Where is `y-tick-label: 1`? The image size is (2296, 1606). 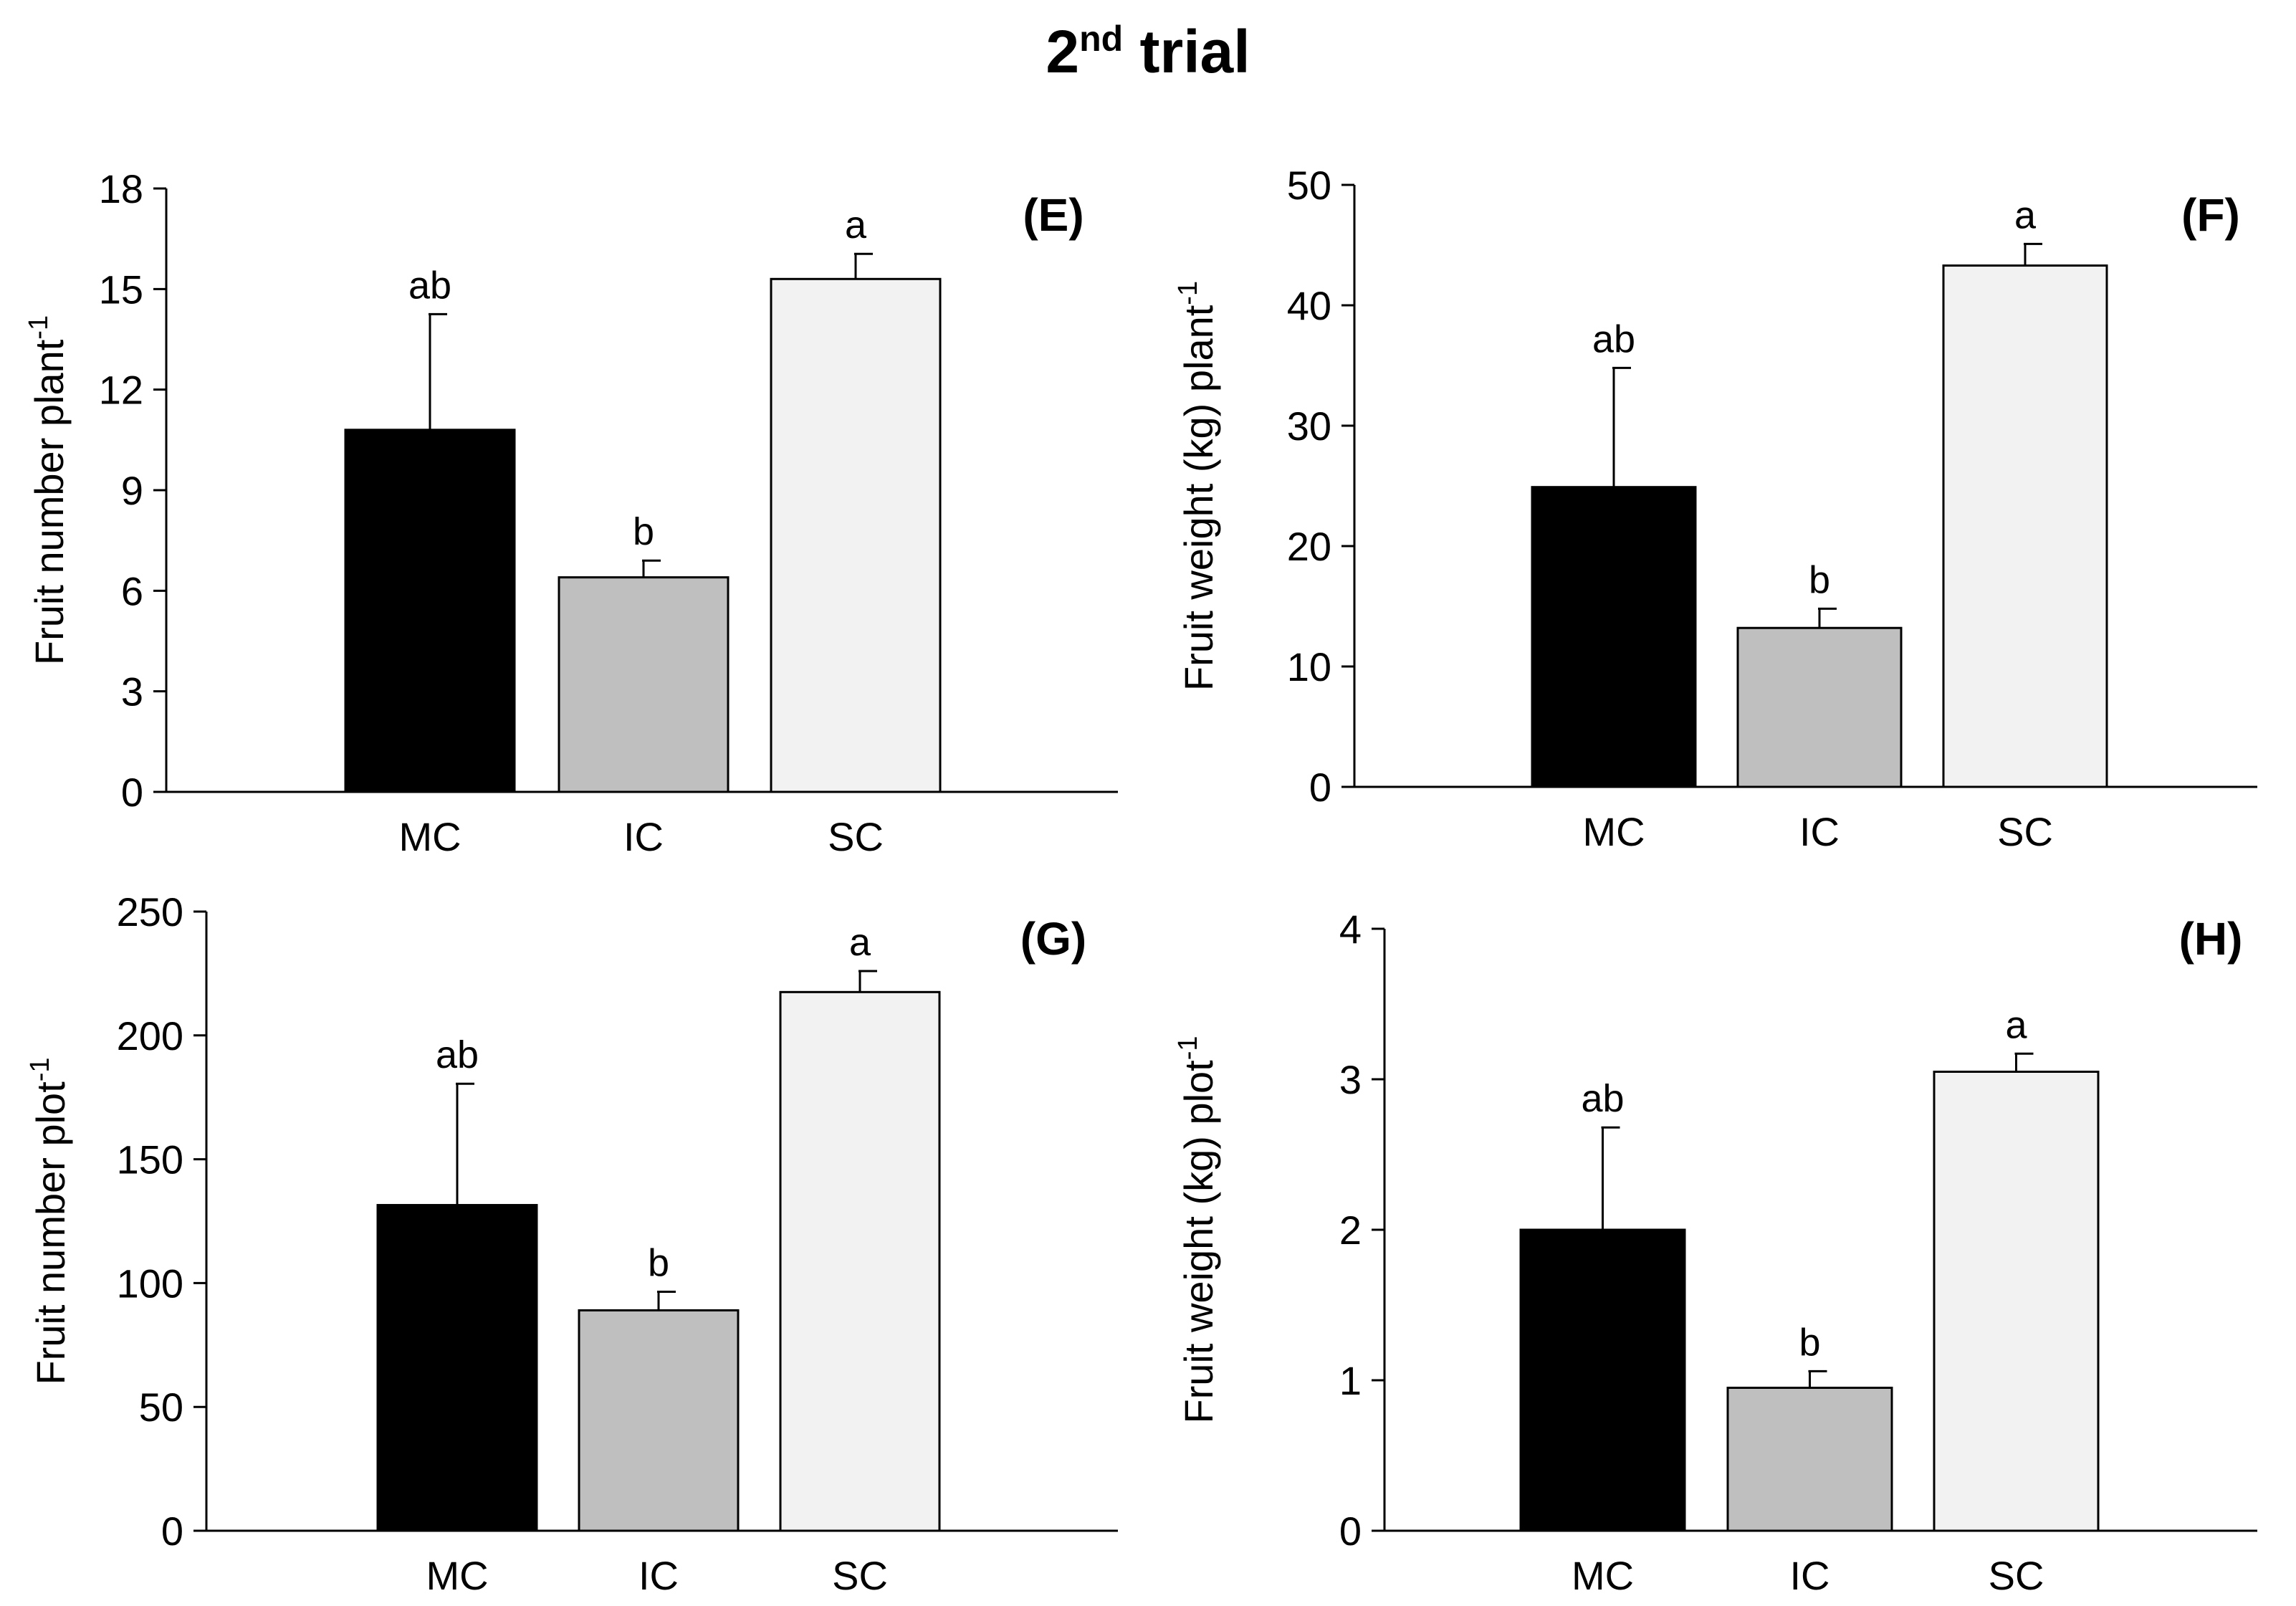 y-tick-label: 1 is located at coordinates (1350, 1380).